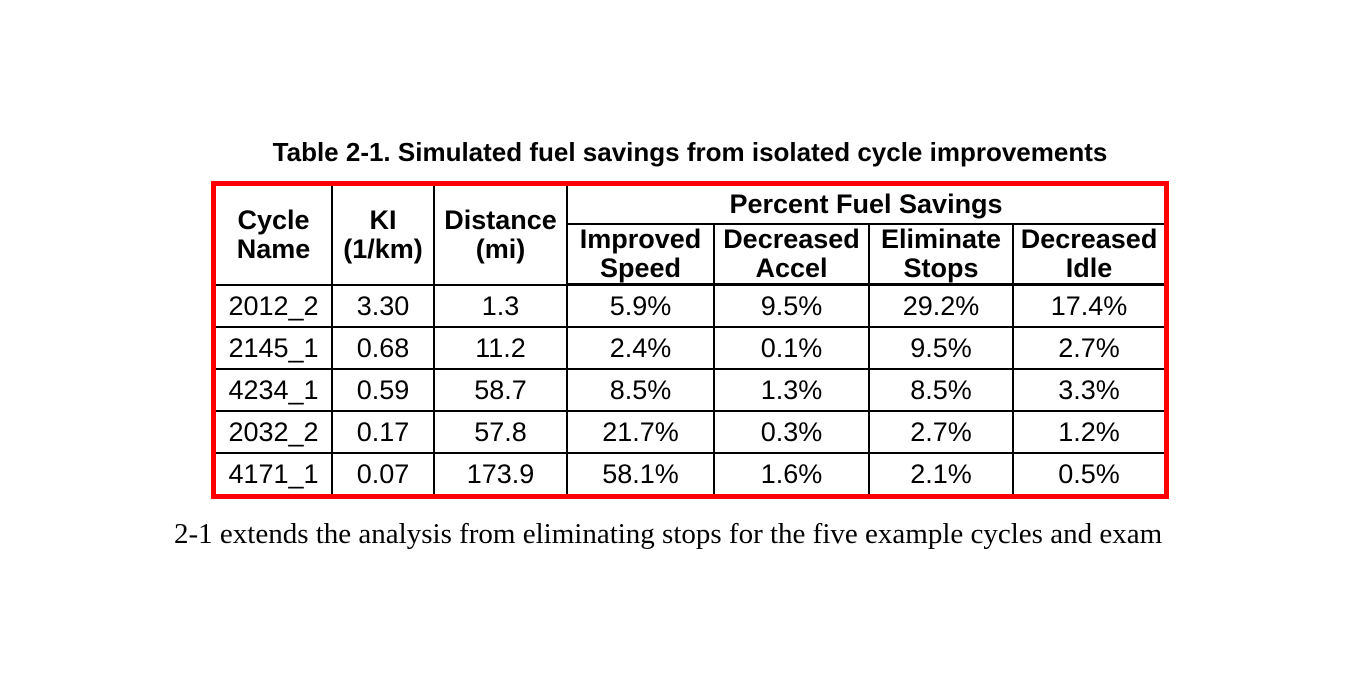  Describe the element at coordinates (640, 390) in the screenshot. I see `cell-improved-speed: 8.5%` at that location.